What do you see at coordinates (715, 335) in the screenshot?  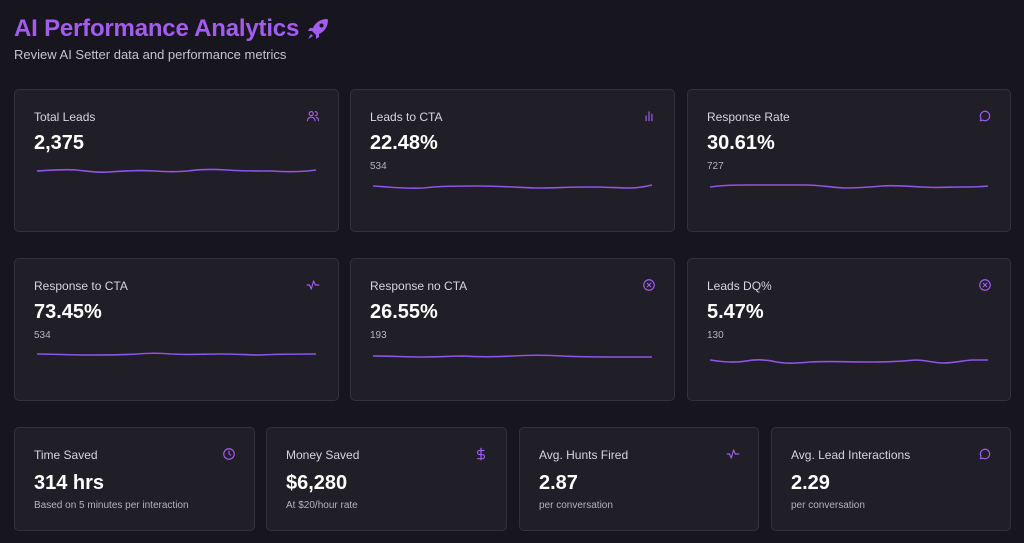 I see `card-subvalue: 130` at bounding box center [715, 335].